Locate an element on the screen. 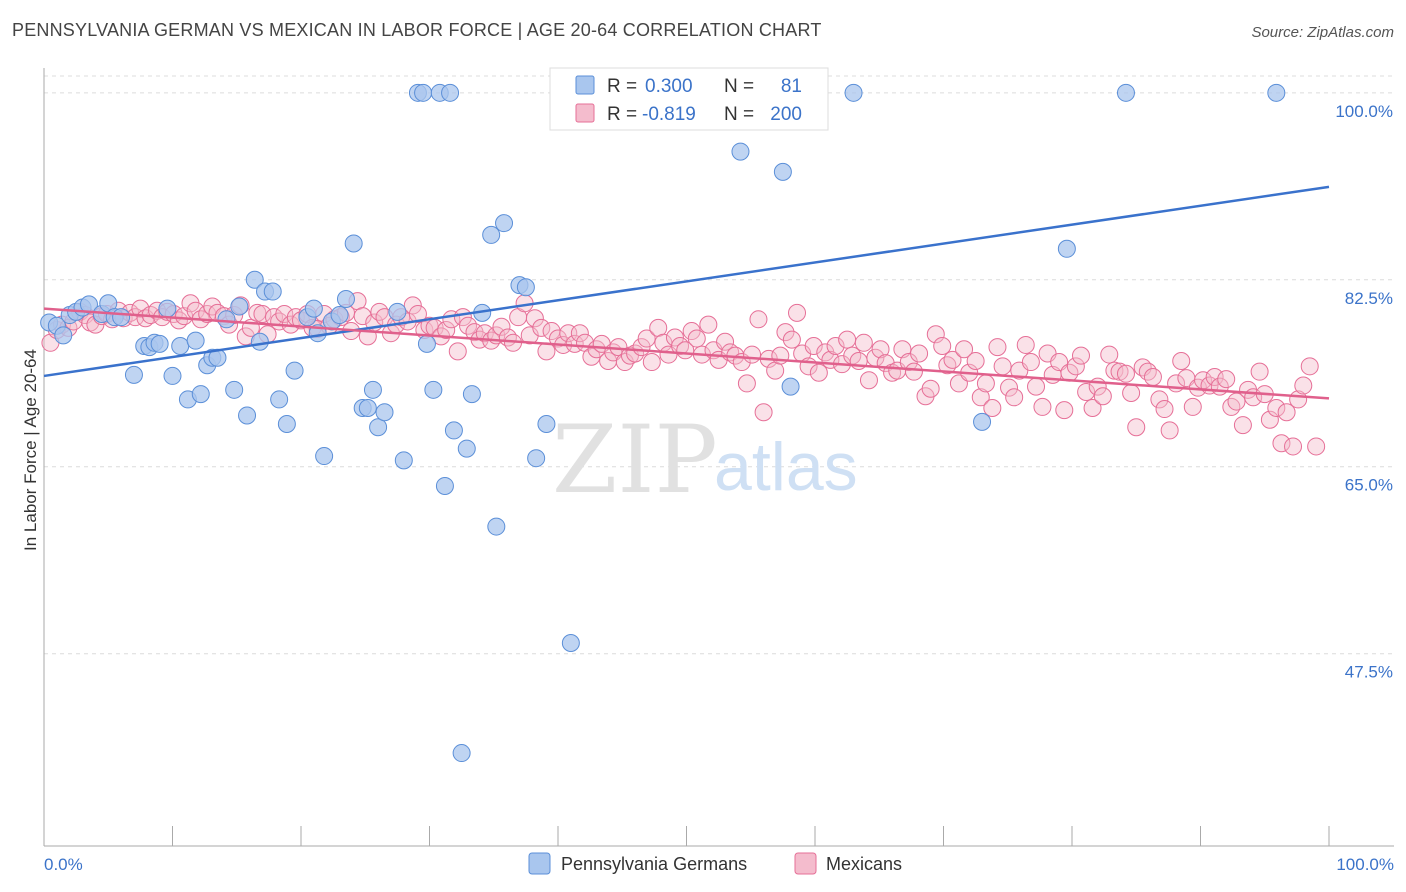  legend-correlation: R = 0.300 N = 81 R = -0.819 N = 200 is located at coordinates (689, 99).